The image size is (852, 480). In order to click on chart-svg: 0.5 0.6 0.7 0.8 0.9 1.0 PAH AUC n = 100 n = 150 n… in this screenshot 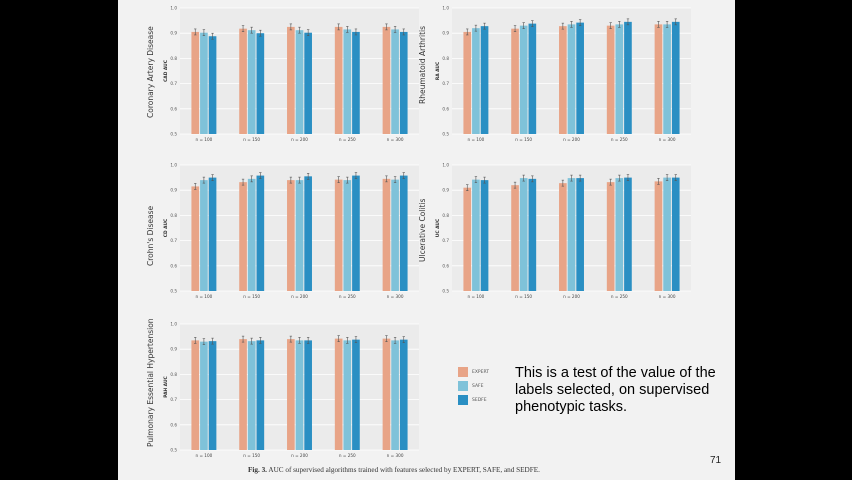, I will do `click(291, 390)`.